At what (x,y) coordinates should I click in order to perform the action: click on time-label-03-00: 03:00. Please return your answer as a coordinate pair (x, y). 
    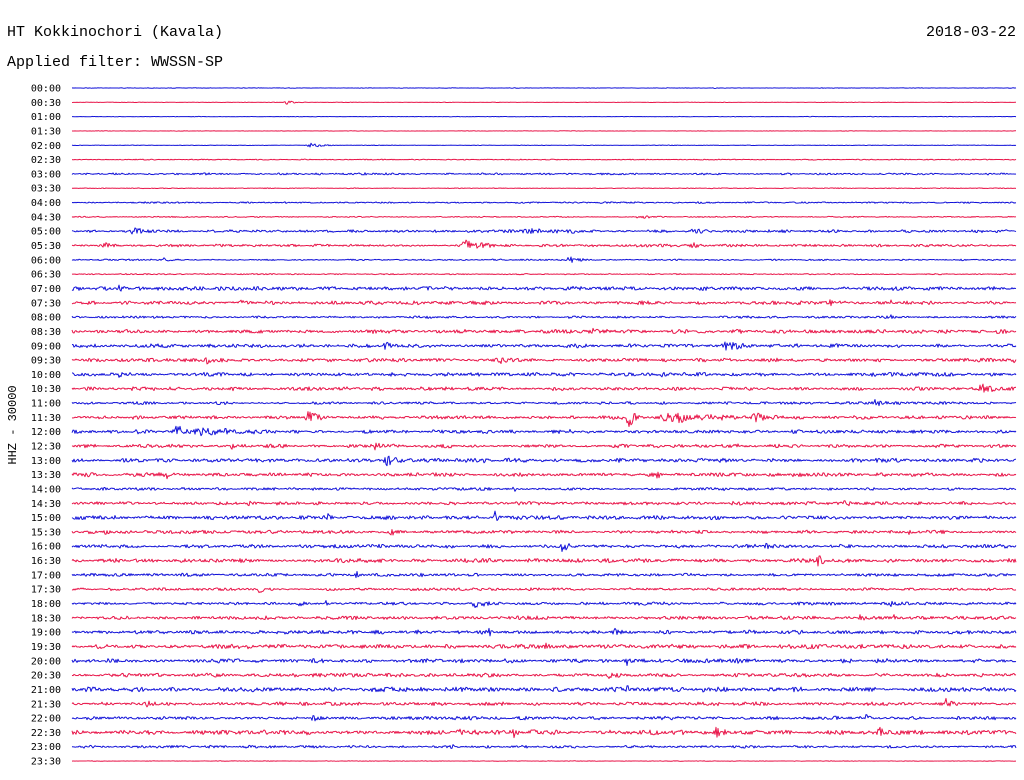
    Looking at the image, I should click on (46, 174).